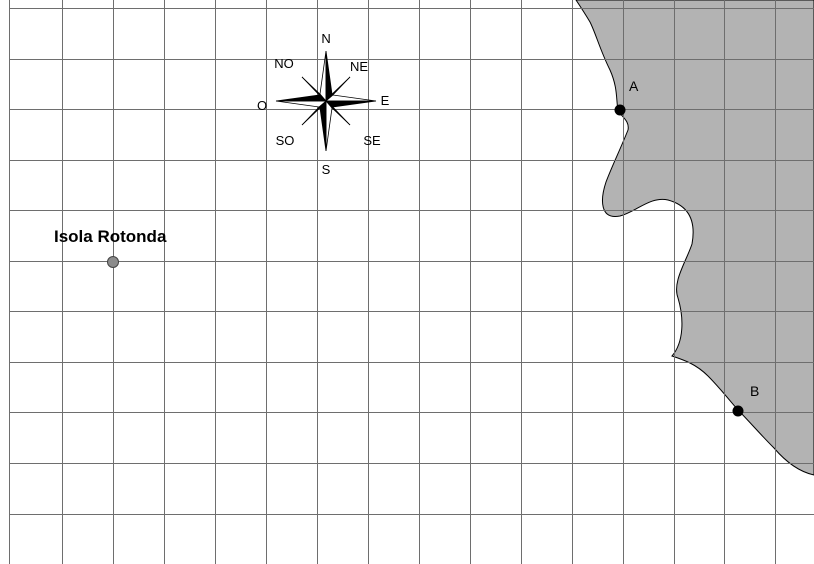  What do you see at coordinates (372, 140) in the screenshot?
I see `compass-label-south-east: SE` at bounding box center [372, 140].